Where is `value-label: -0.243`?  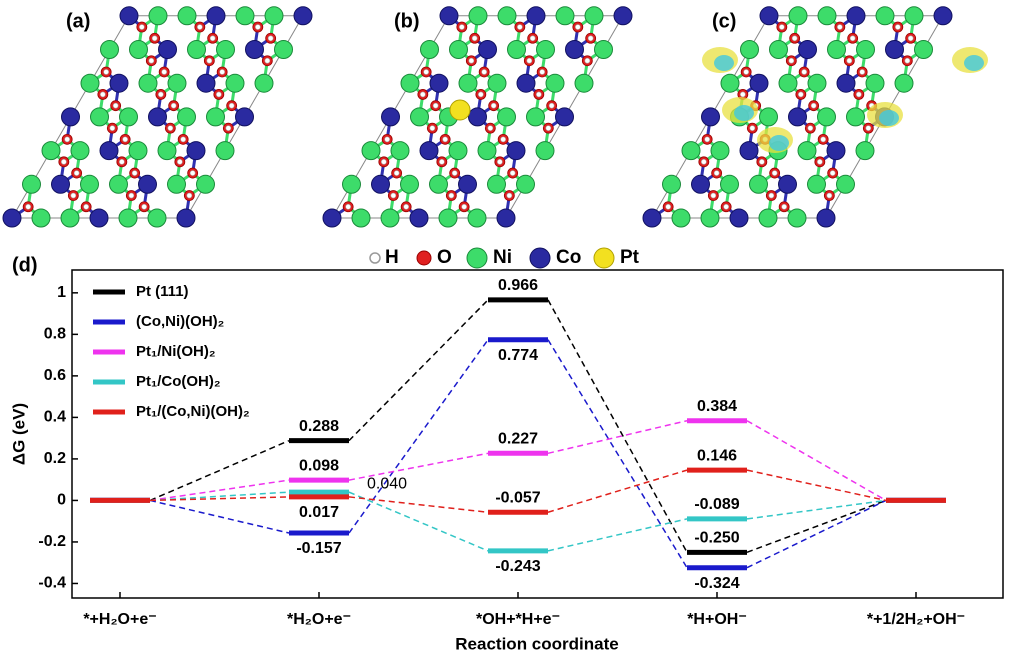 value-label: -0.243 is located at coordinates (517, 566).